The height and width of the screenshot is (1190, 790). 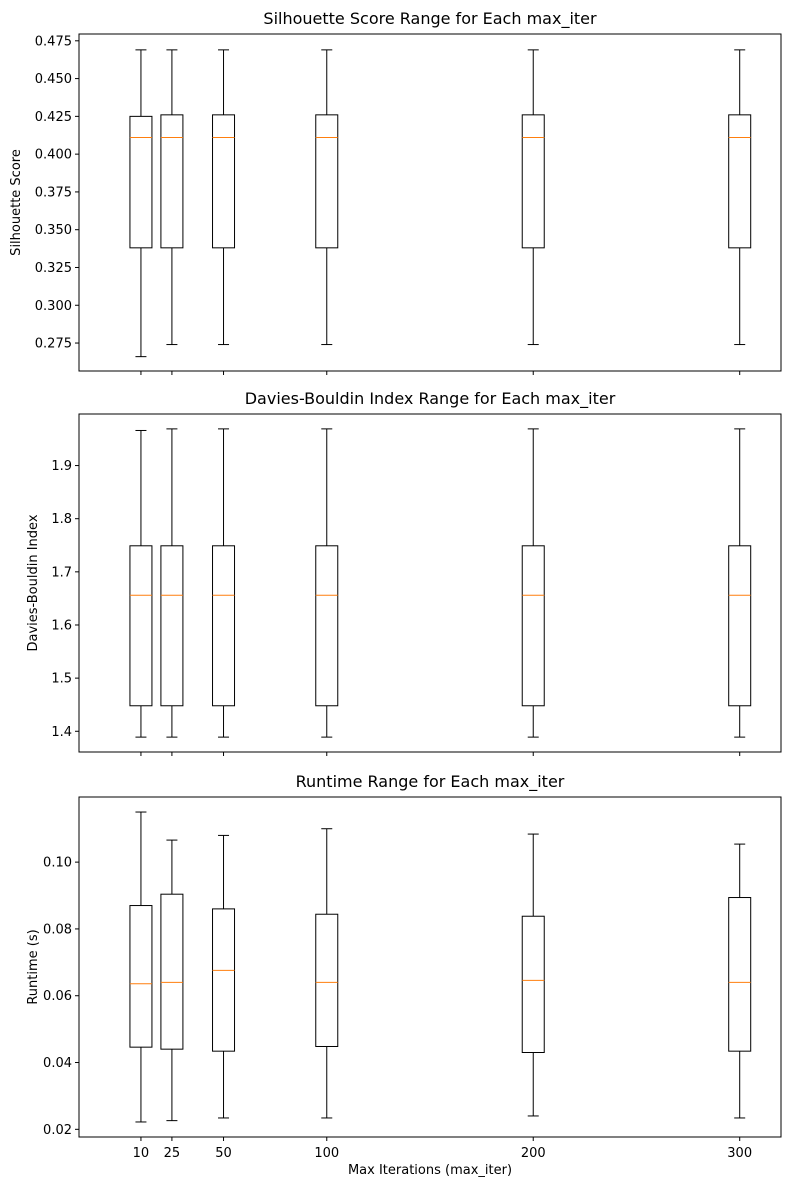 I want to click on y-tick-label: 0.475, so click(x=53, y=41).